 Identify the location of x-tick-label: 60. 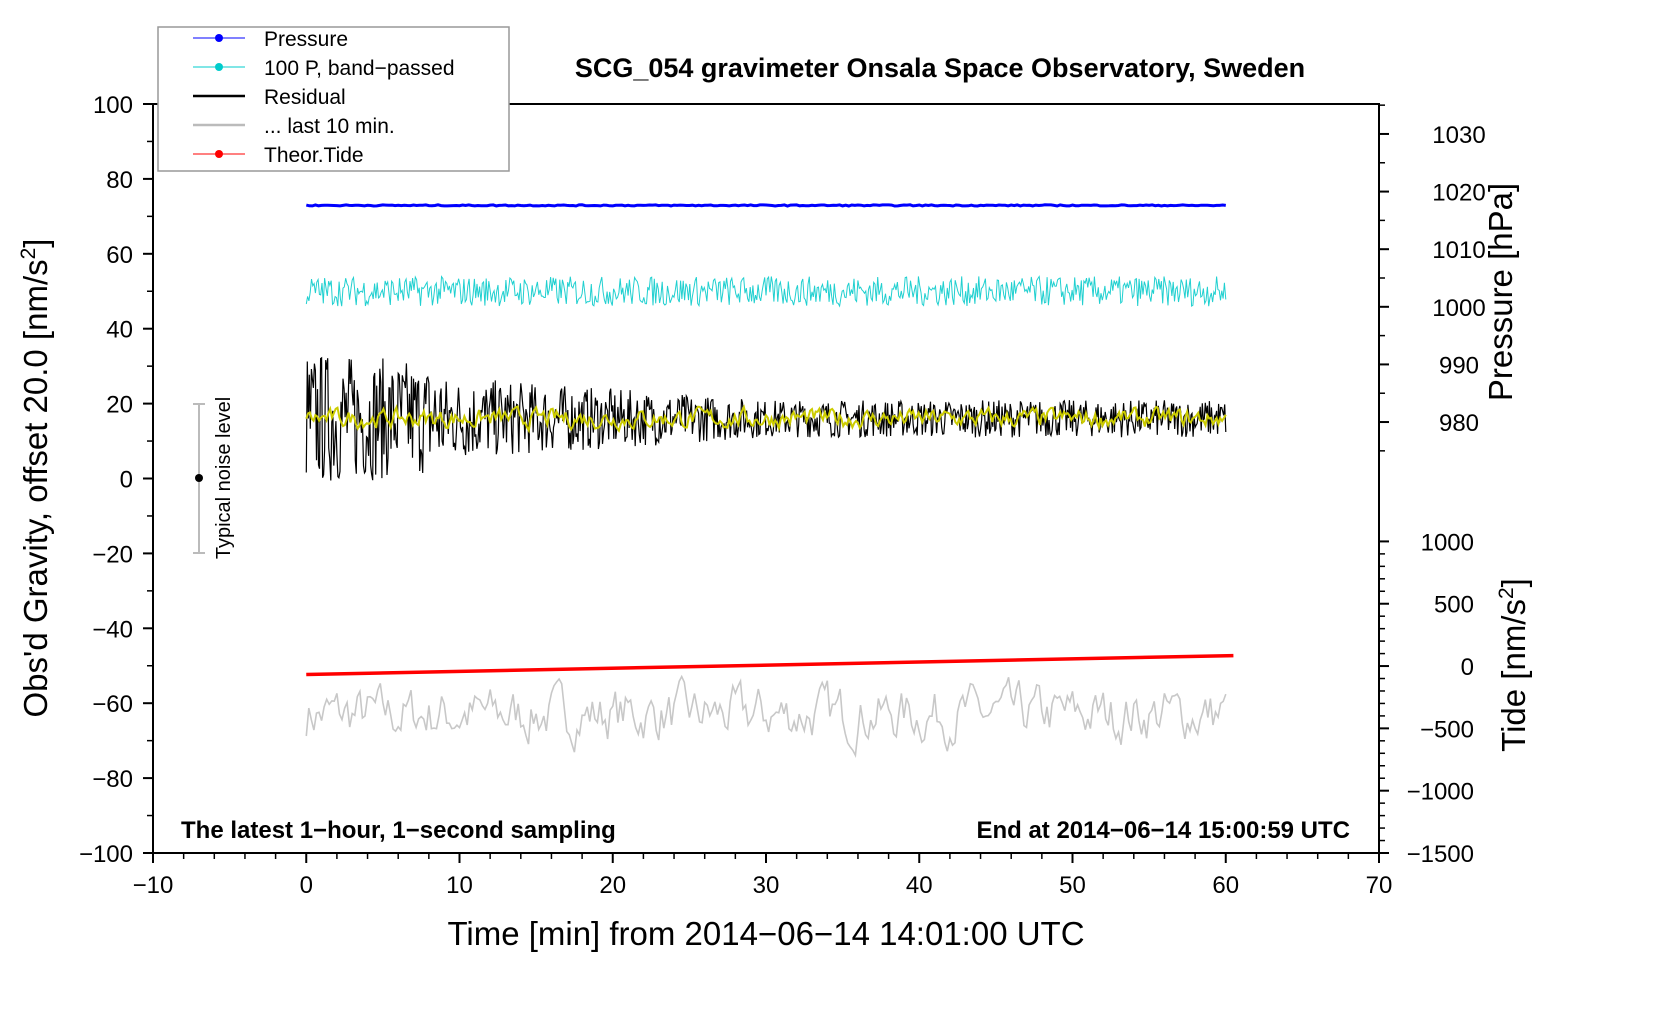
(1225, 885).